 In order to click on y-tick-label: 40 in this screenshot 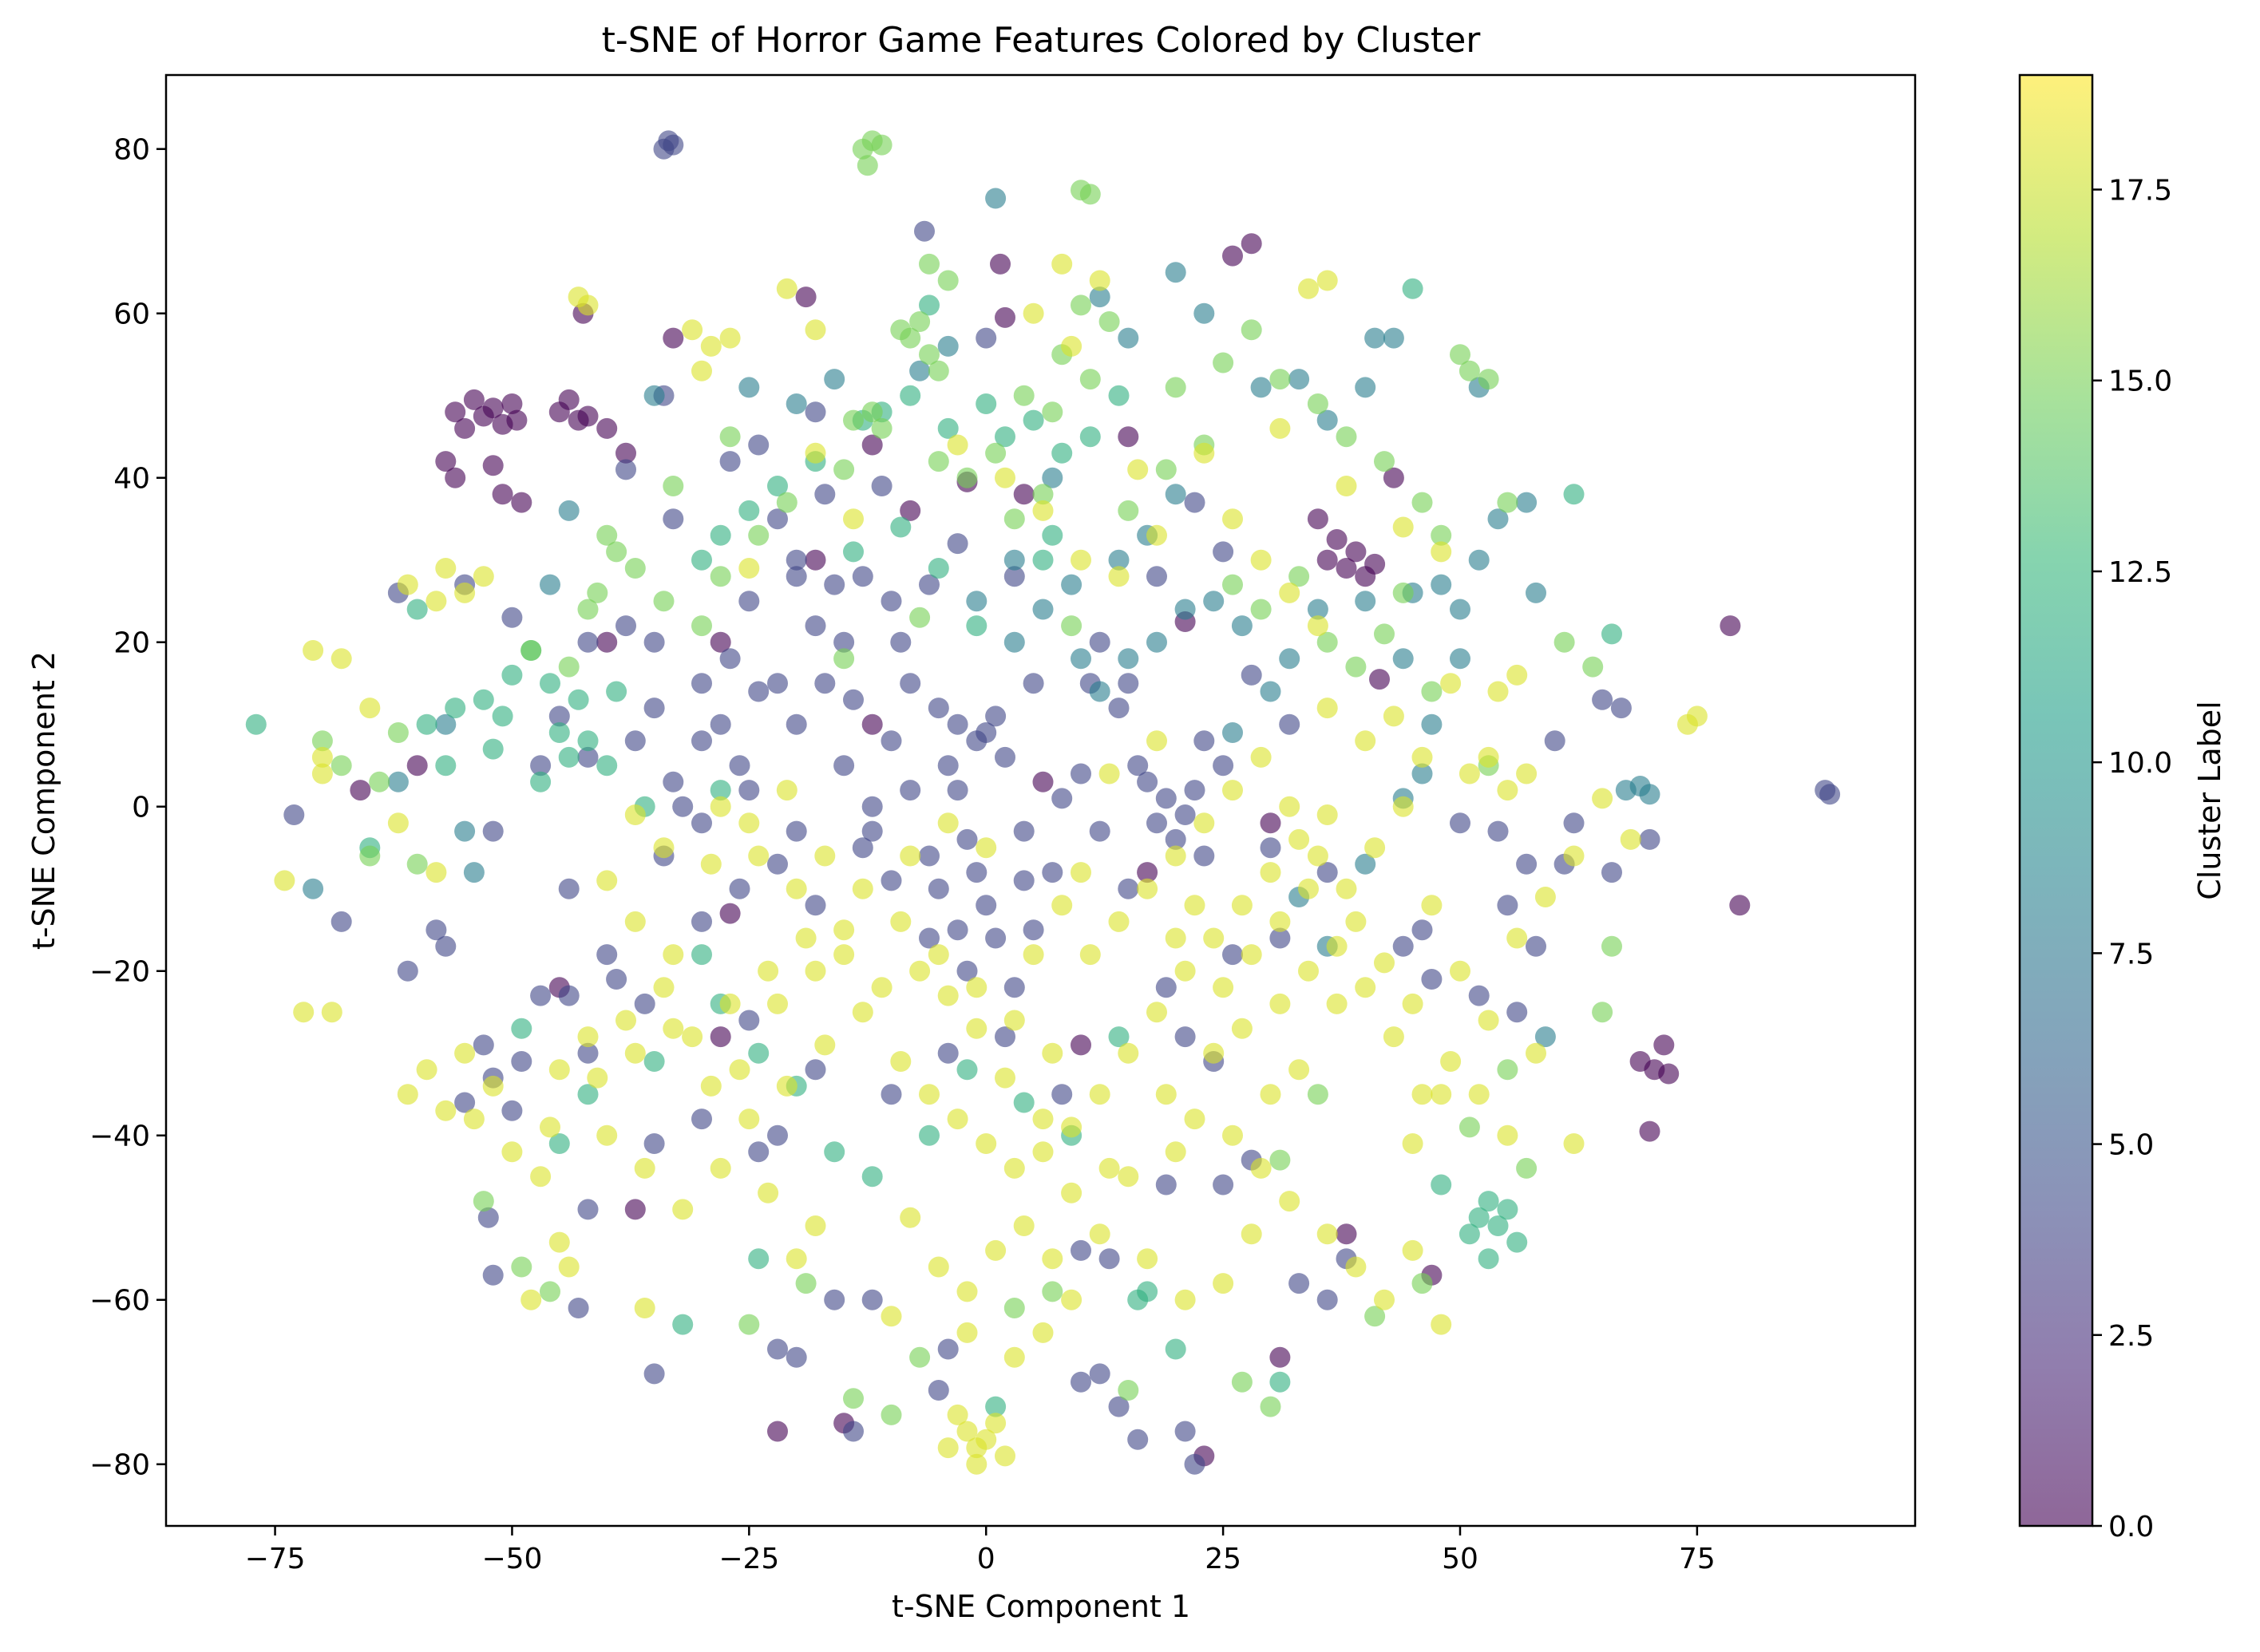, I will do `click(131, 480)`.